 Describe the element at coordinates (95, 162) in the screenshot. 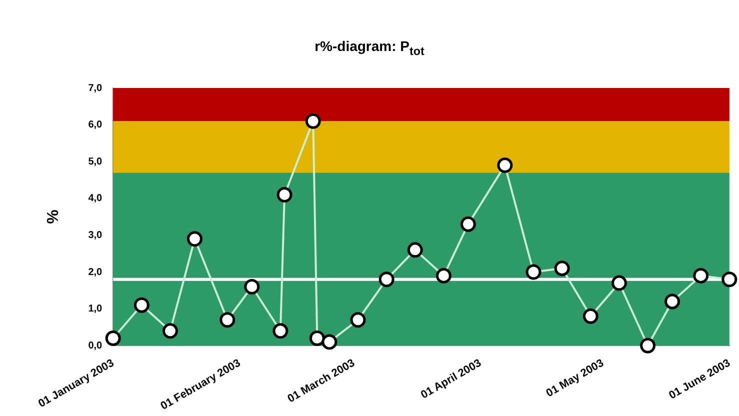

I see `y-tick-label: 5,0` at that location.